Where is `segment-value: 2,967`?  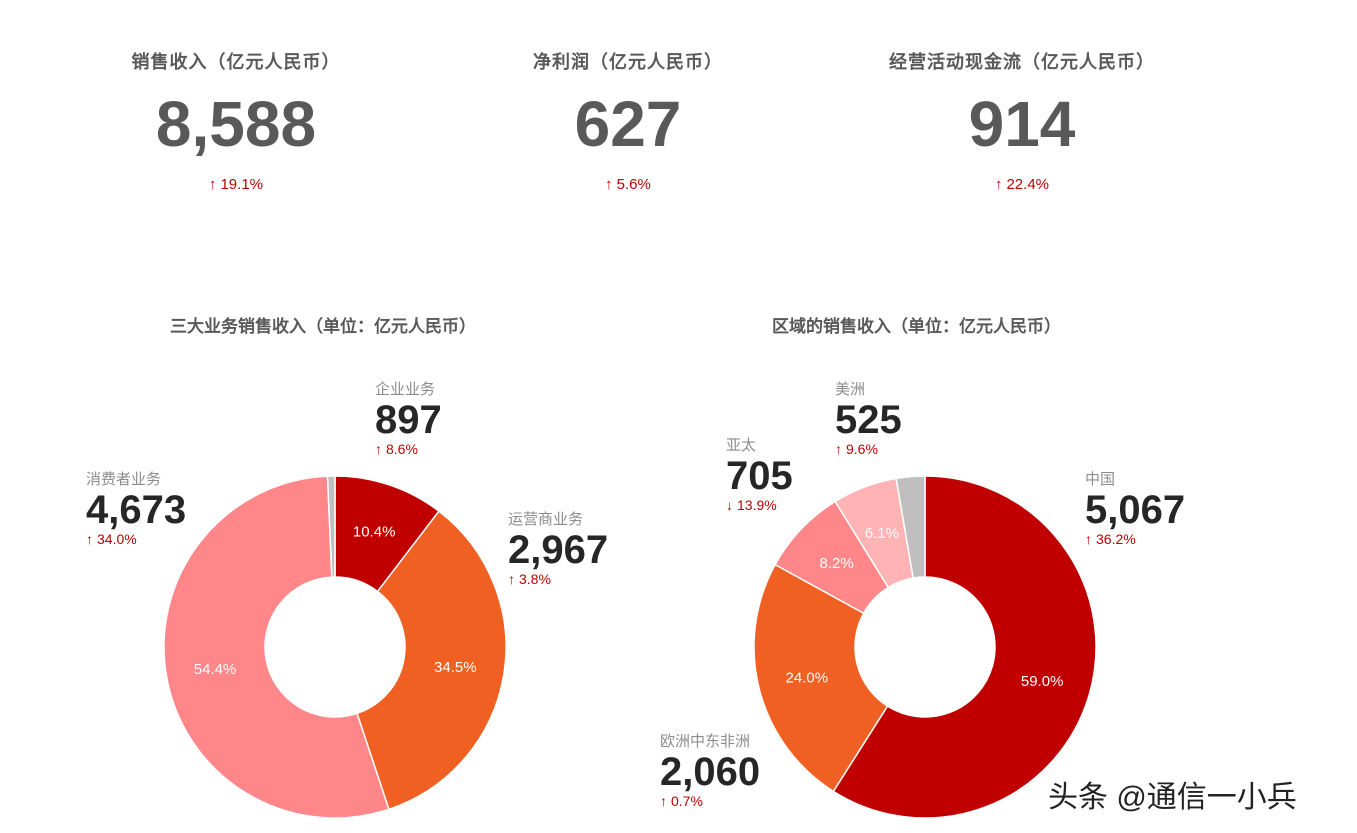 segment-value: 2,967 is located at coordinates (558, 550).